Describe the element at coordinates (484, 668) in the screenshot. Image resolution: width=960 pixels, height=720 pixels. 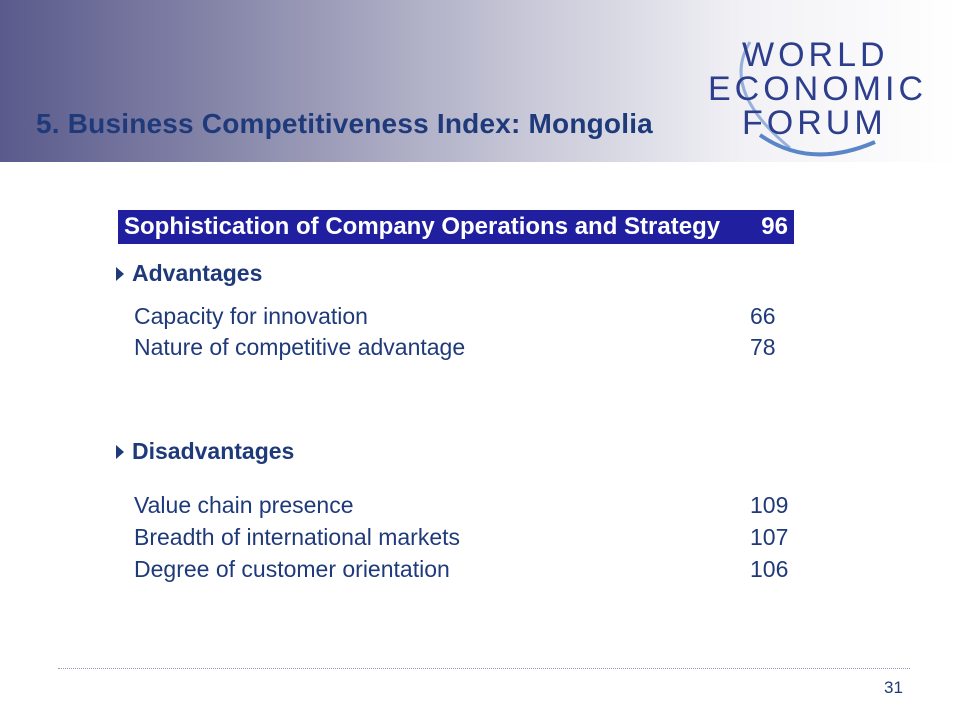
I see `footer-divider` at that location.